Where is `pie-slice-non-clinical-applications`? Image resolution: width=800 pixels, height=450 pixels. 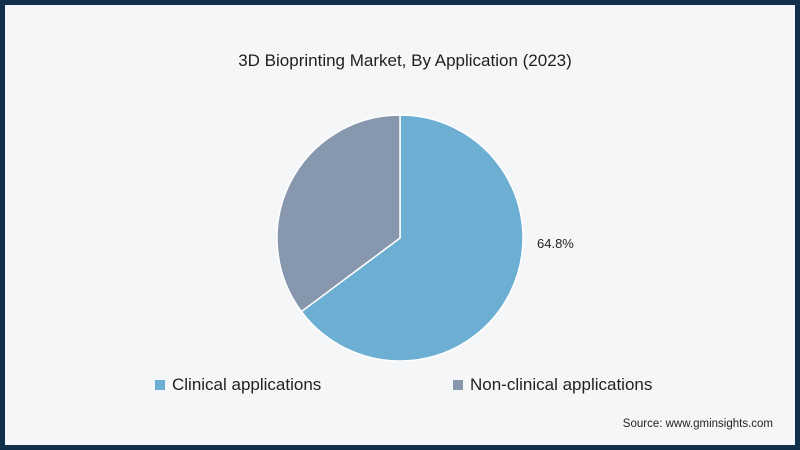 pie-slice-non-clinical-applications is located at coordinates (338, 213).